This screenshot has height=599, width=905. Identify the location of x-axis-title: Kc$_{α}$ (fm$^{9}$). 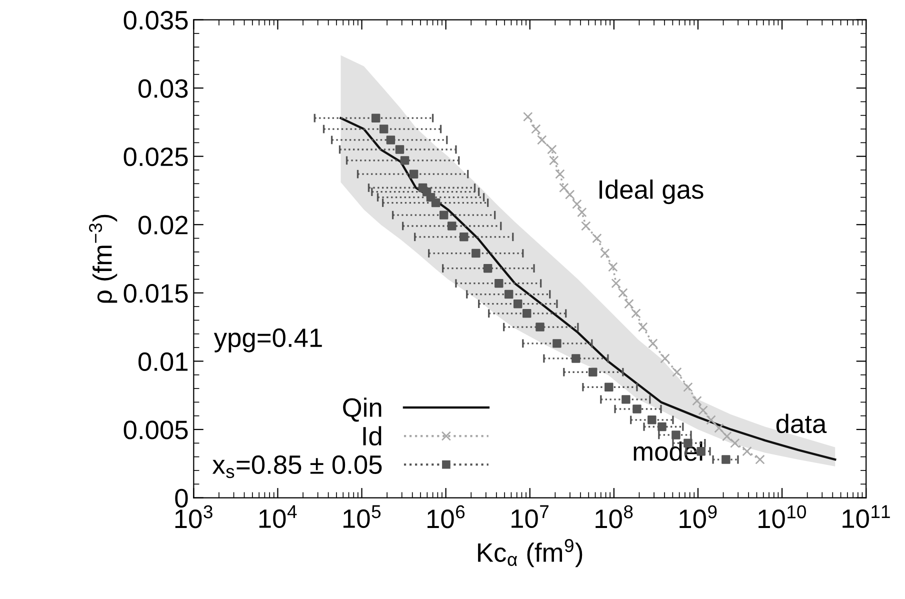
(530, 553).